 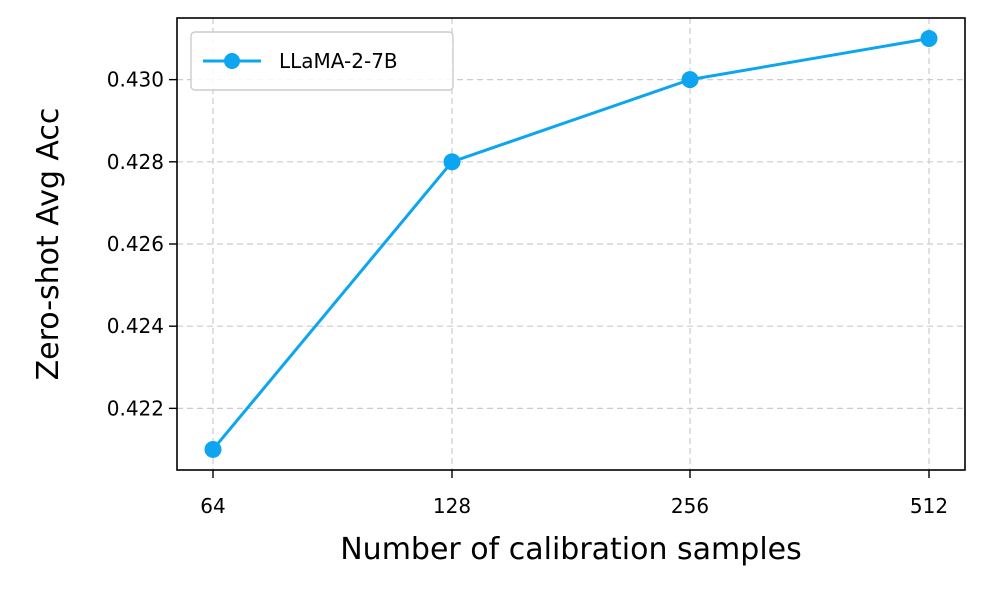 What do you see at coordinates (212, 506) in the screenshot?
I see `x-tick-label: 64` at bounding box center [212, 506].